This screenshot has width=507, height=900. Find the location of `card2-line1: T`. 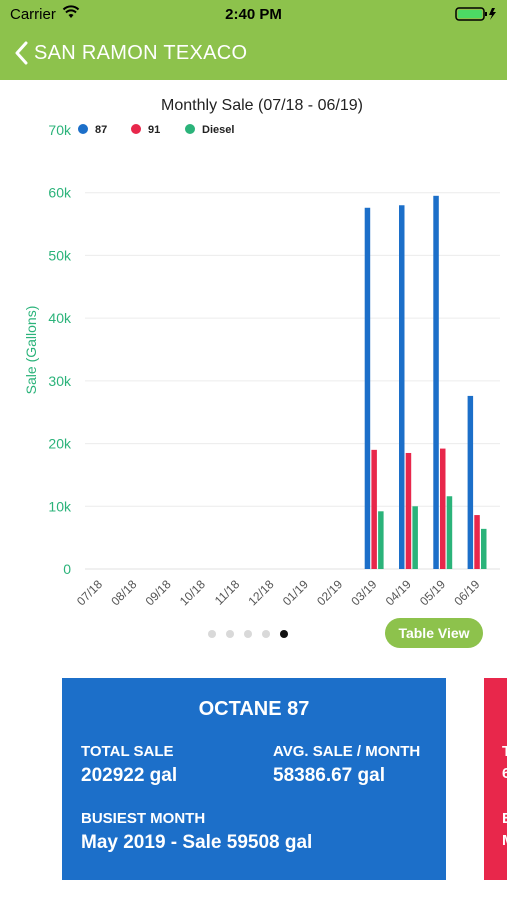

card2-line1: T is located at coordinates (504, 751).